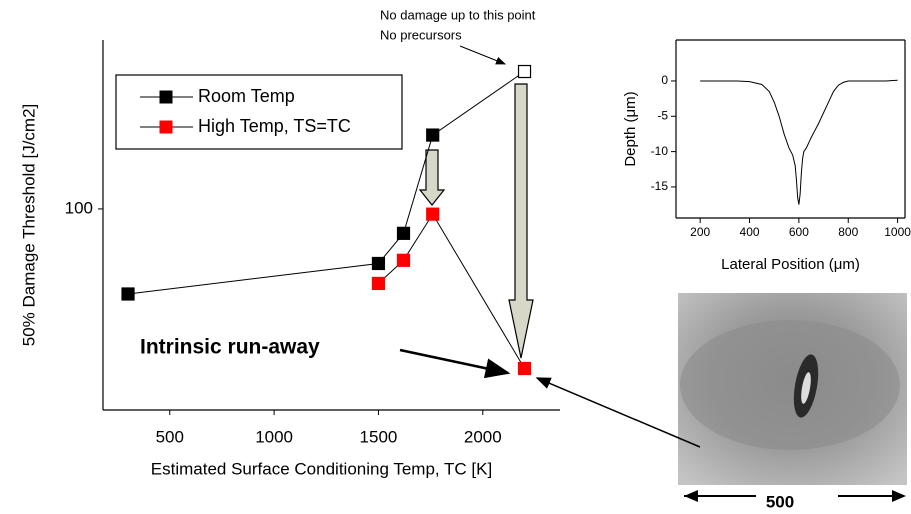 This screenshot has width=911, height=514. What do you see at coordinates (421, 34) in the screenshot?
I see `annotation: No precursors` at bounding box center [421, 34].